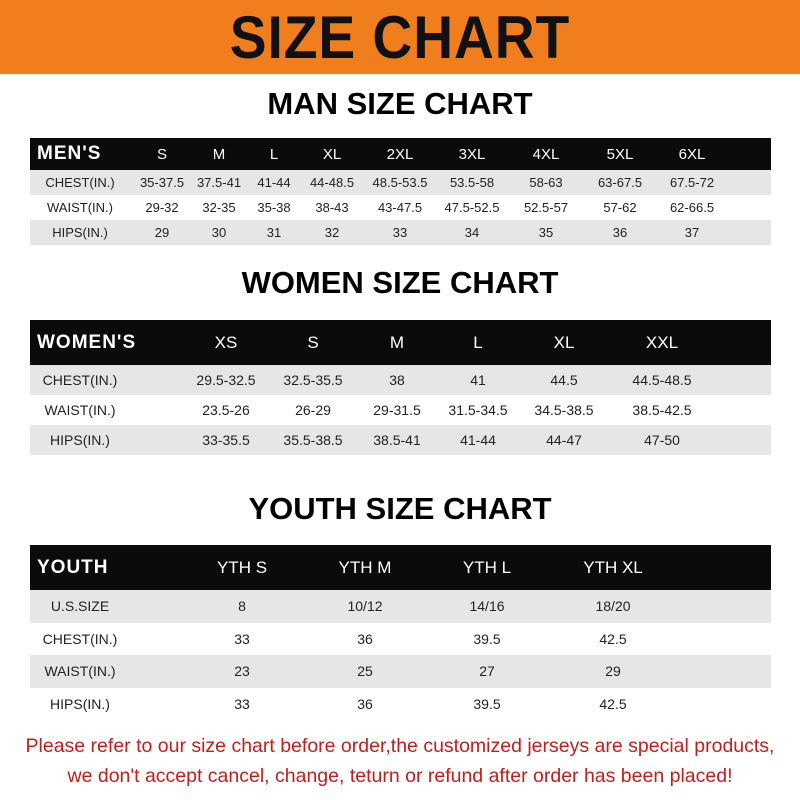 The width and height of the screenshot is (800, 800). Describe the element at coordinates (478, 380) in the screenshot. I see `table-cell: 41` at that location.